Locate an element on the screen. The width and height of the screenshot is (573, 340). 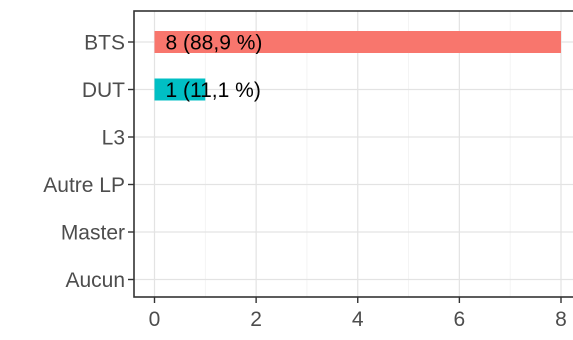
data-label: 8 (88,9 %) is located at coordinates (214, 43).